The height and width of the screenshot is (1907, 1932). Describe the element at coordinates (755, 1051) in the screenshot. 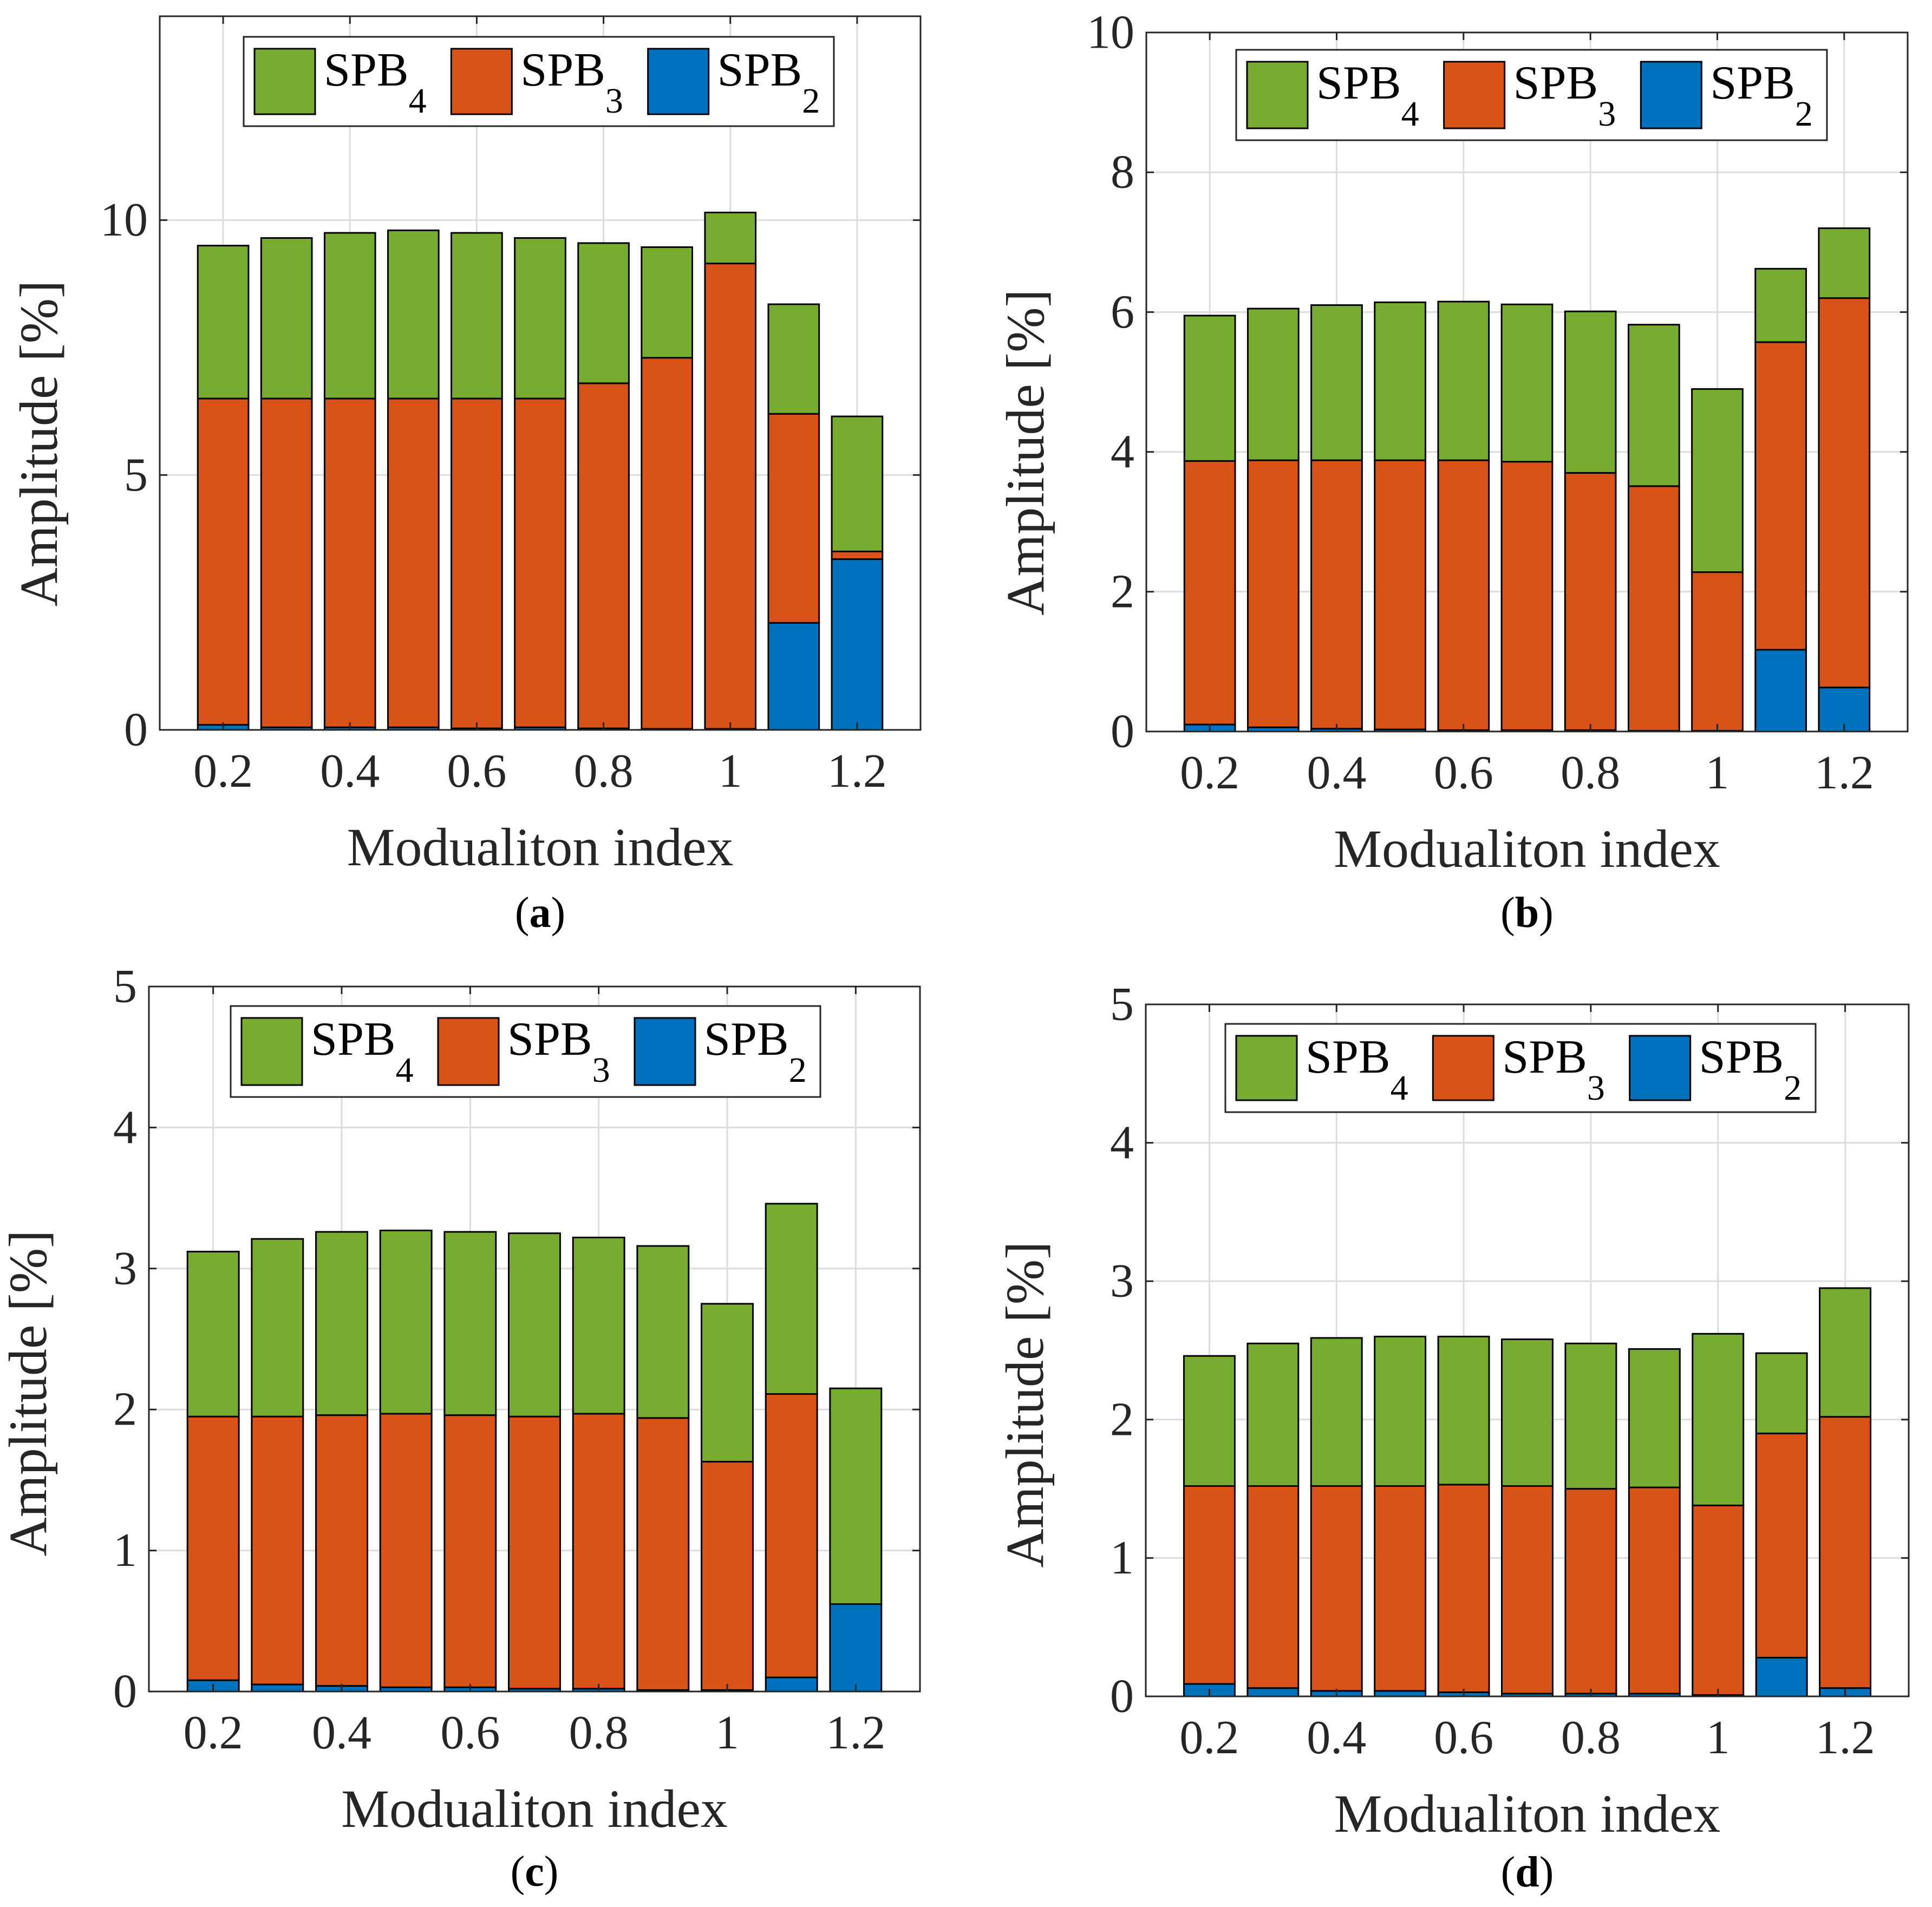

I see `legend-entry-spb2: SPB2` at that location.